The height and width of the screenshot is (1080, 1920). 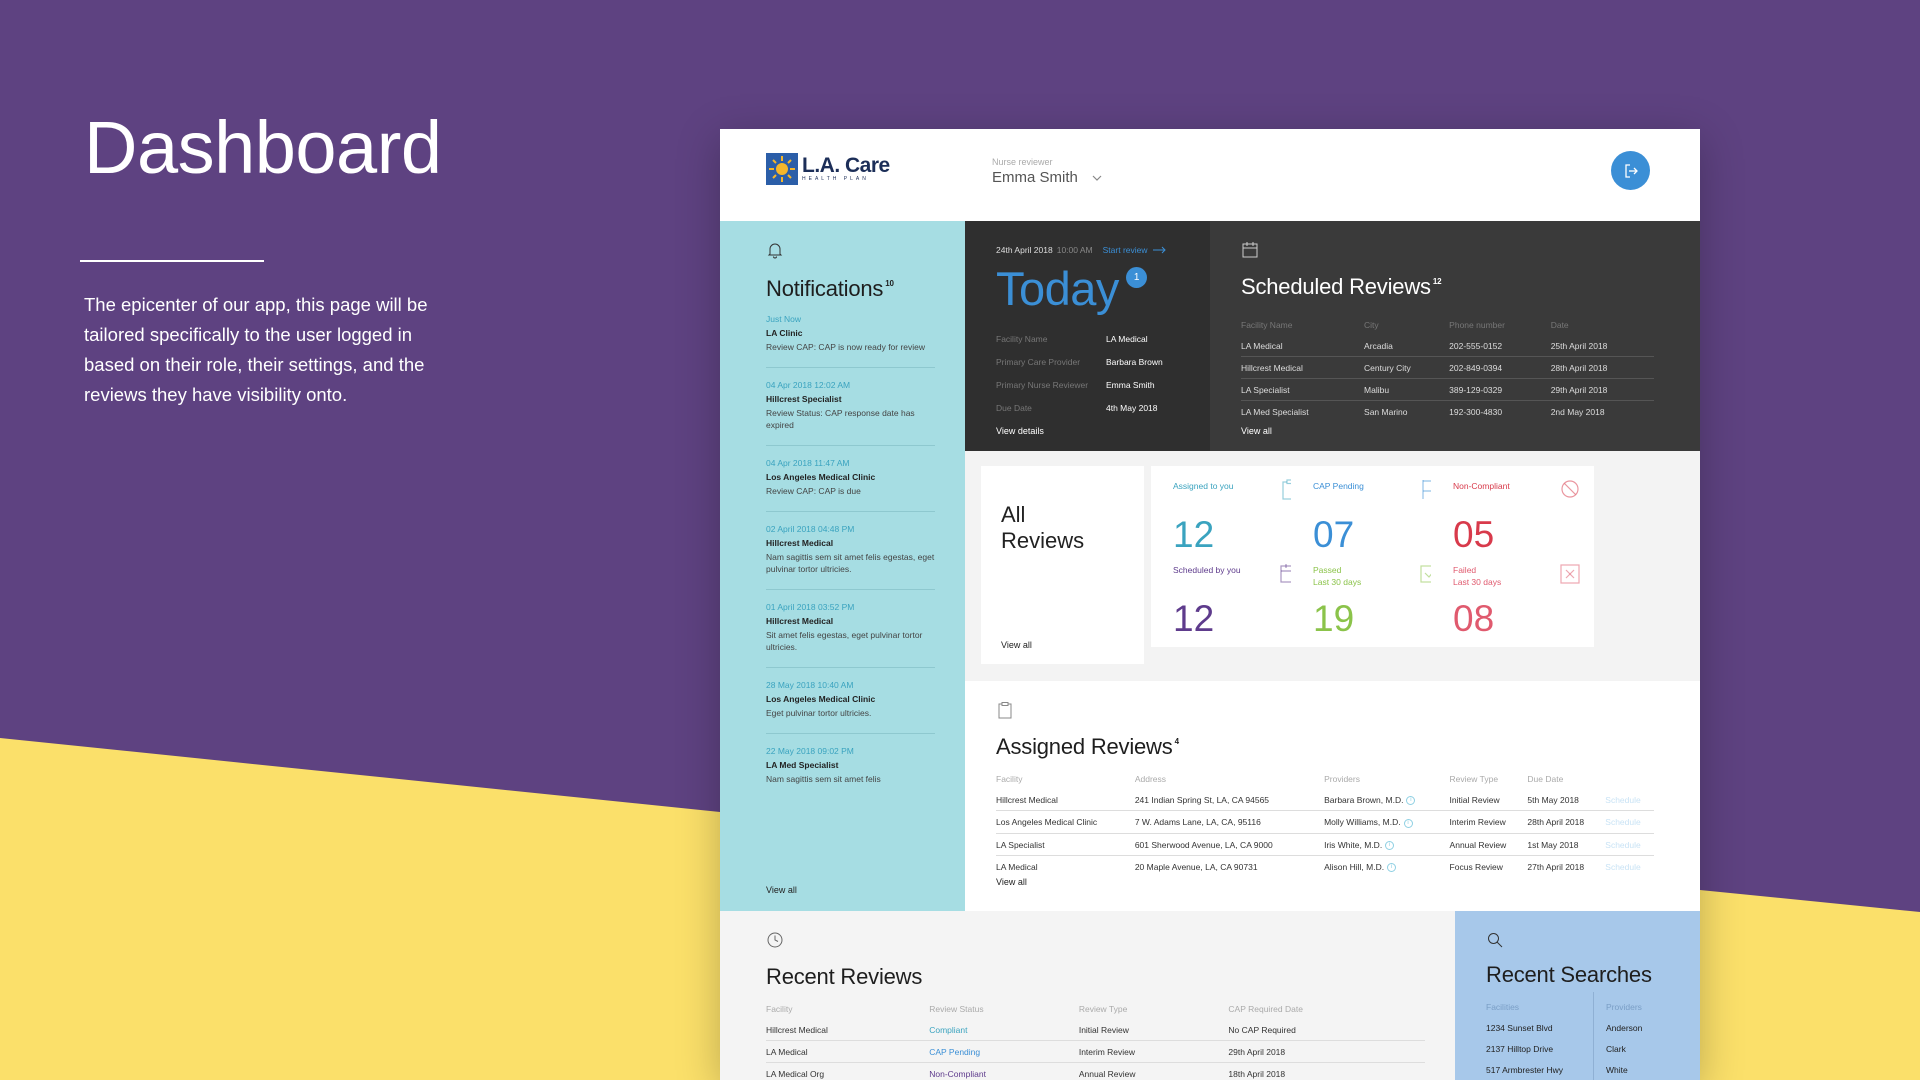 What do you see at coordinates (1232, 598) in the screenshot?
I see `stat-card: Scheduled by you 12` at bounding box center [1232, 598].